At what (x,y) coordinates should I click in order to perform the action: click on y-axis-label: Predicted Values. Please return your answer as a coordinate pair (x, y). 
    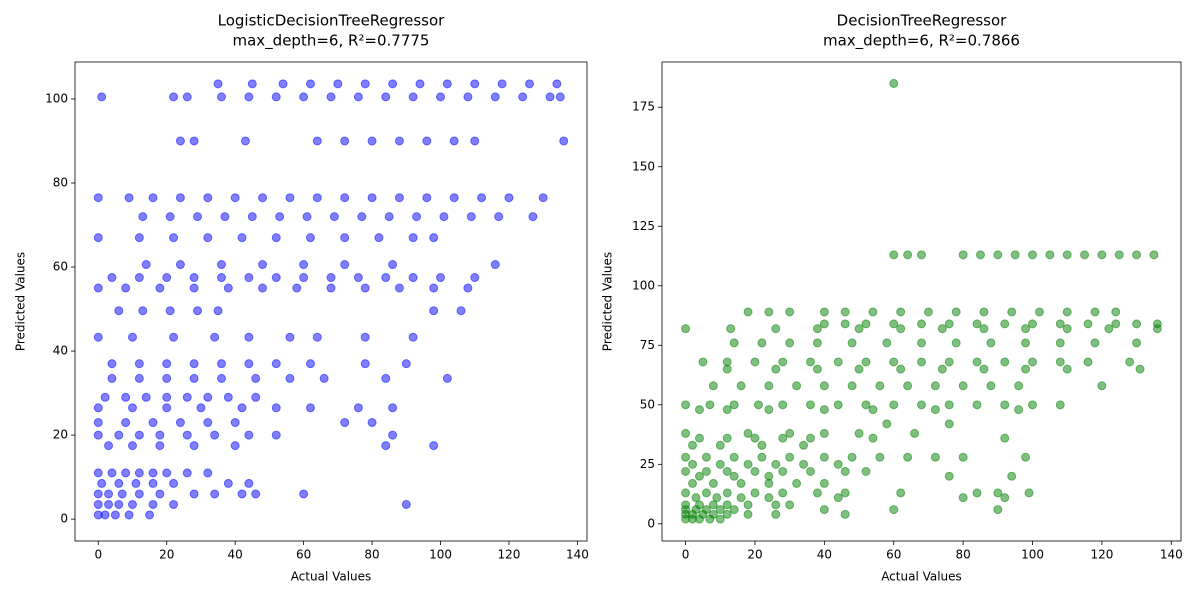
    Looking at the image, I should click on (608, 301).